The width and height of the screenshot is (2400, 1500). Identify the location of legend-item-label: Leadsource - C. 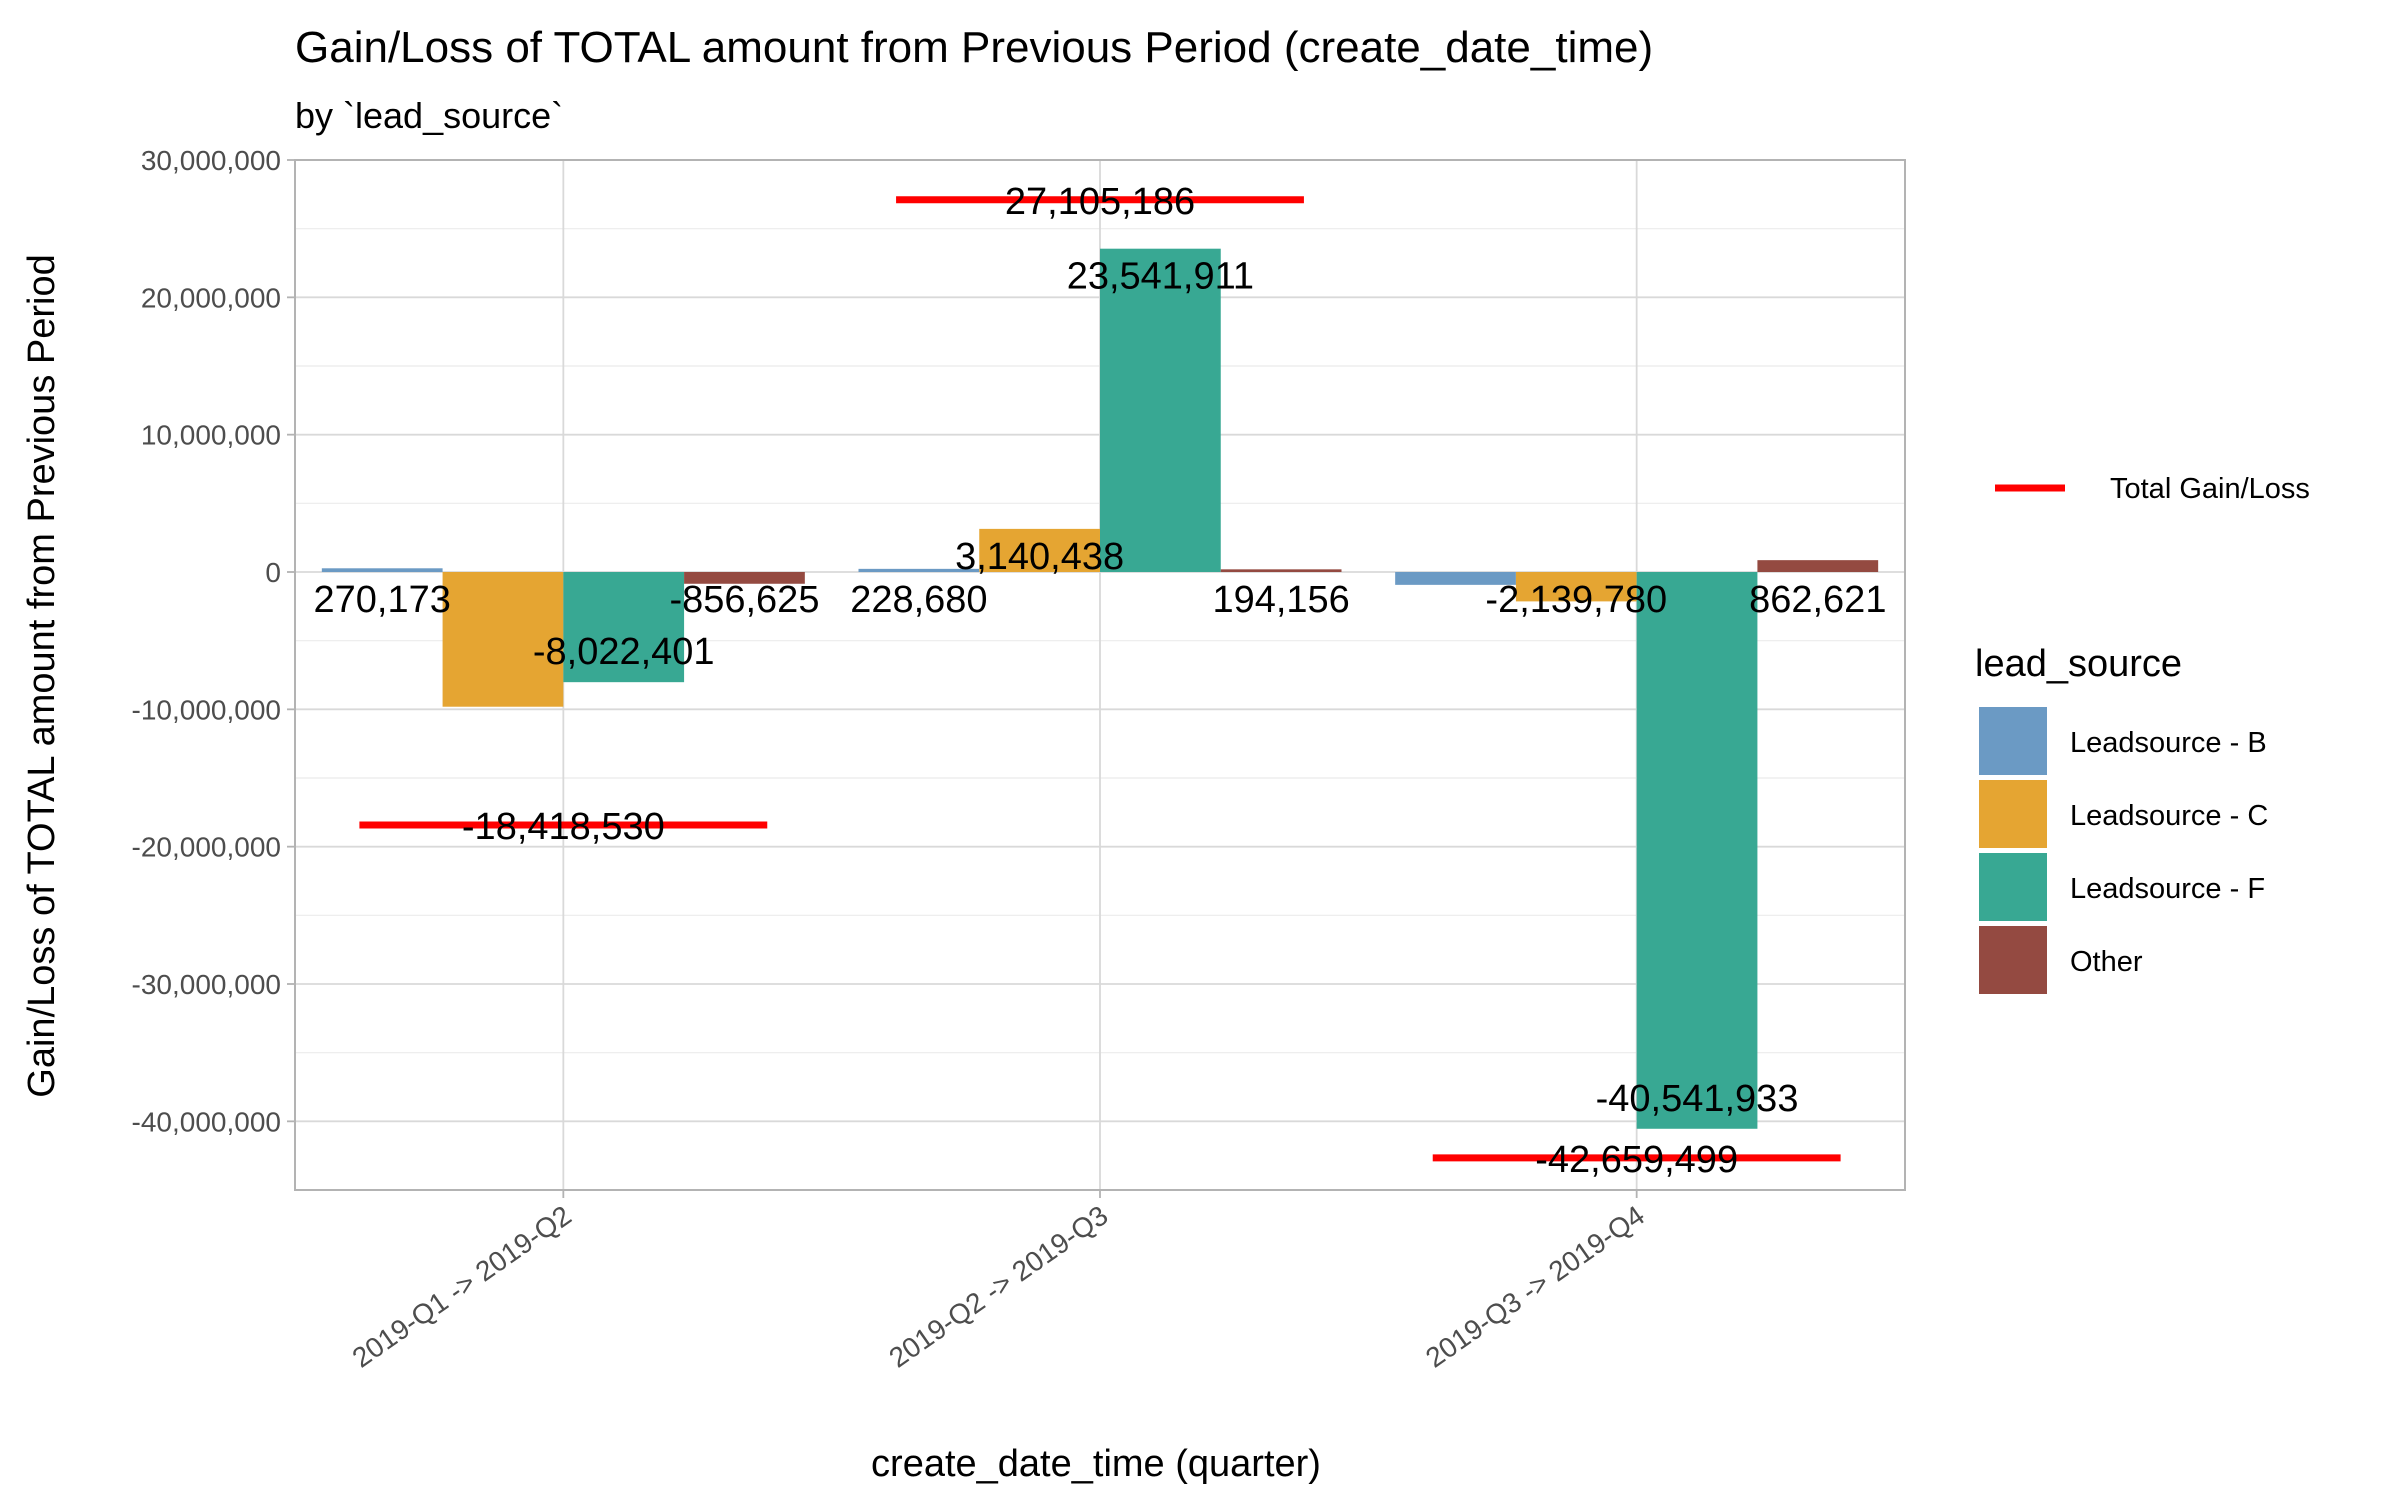
(2169, 816).